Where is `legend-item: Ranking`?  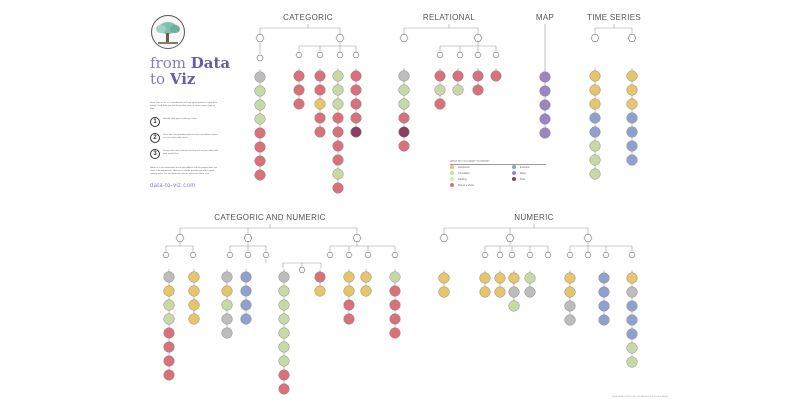
legend-item: Ranking is located at coordinates (458, 180).